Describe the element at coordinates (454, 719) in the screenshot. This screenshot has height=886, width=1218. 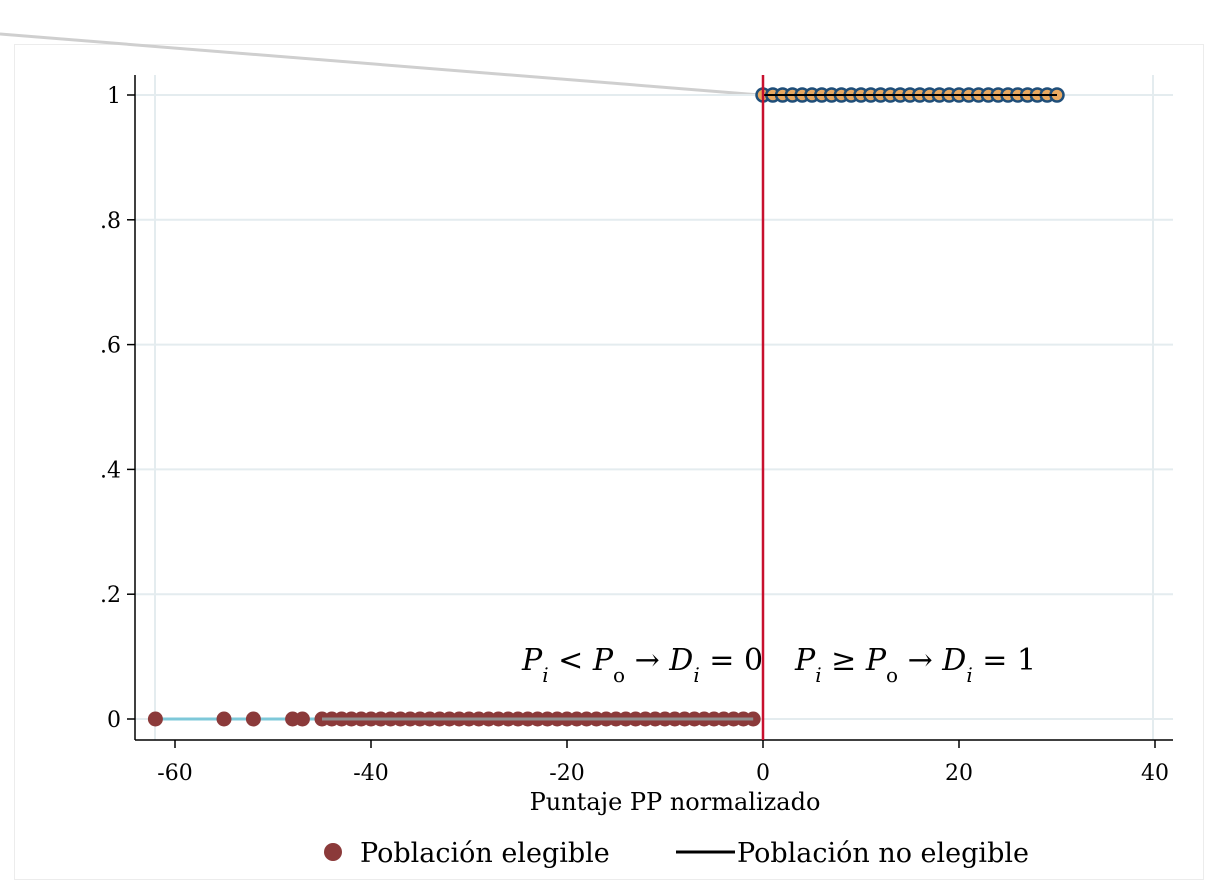
I see `series-eligible` at that location.